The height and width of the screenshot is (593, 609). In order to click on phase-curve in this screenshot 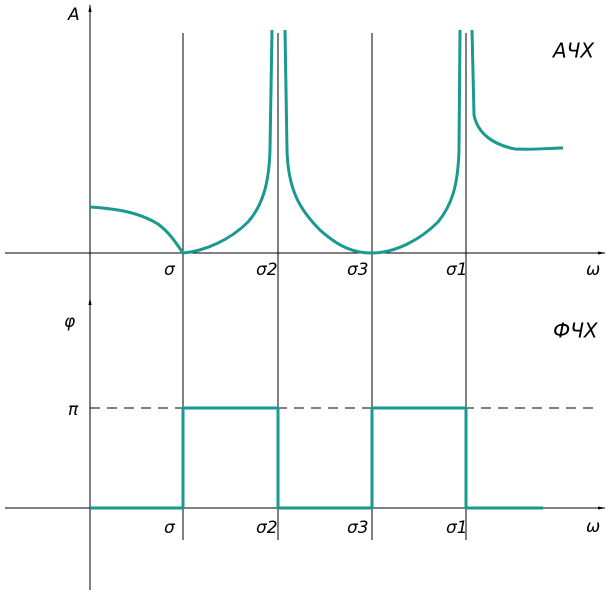, I will do `click(316, 458)`.